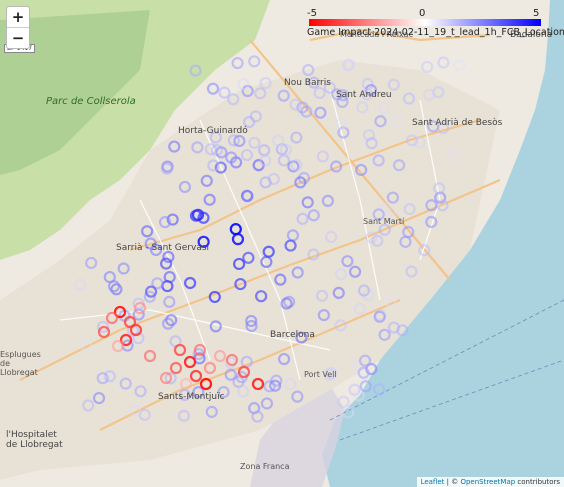 This screenshot has height=487, width=564. I want to click on zoom-in-button: +, so click(18, 17).